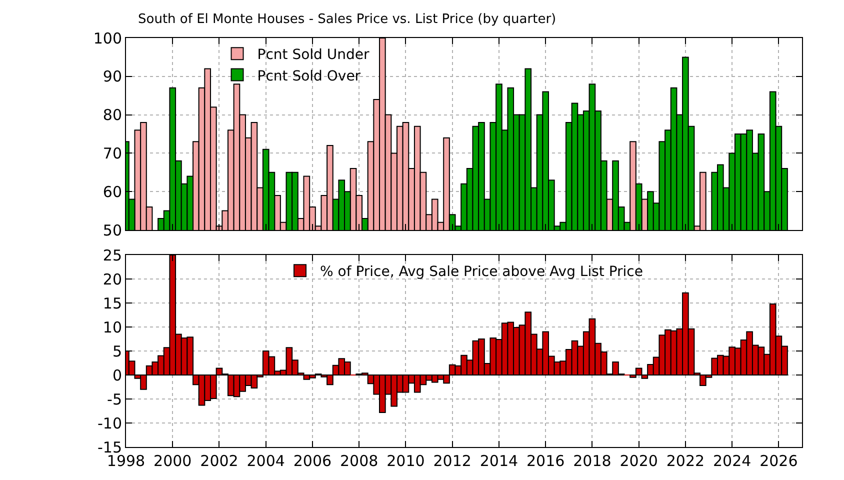  What do you see at coordinates (112, 303) in the screenshot?
I see `y-tick-label: 15` at bounding box center [112, 303].